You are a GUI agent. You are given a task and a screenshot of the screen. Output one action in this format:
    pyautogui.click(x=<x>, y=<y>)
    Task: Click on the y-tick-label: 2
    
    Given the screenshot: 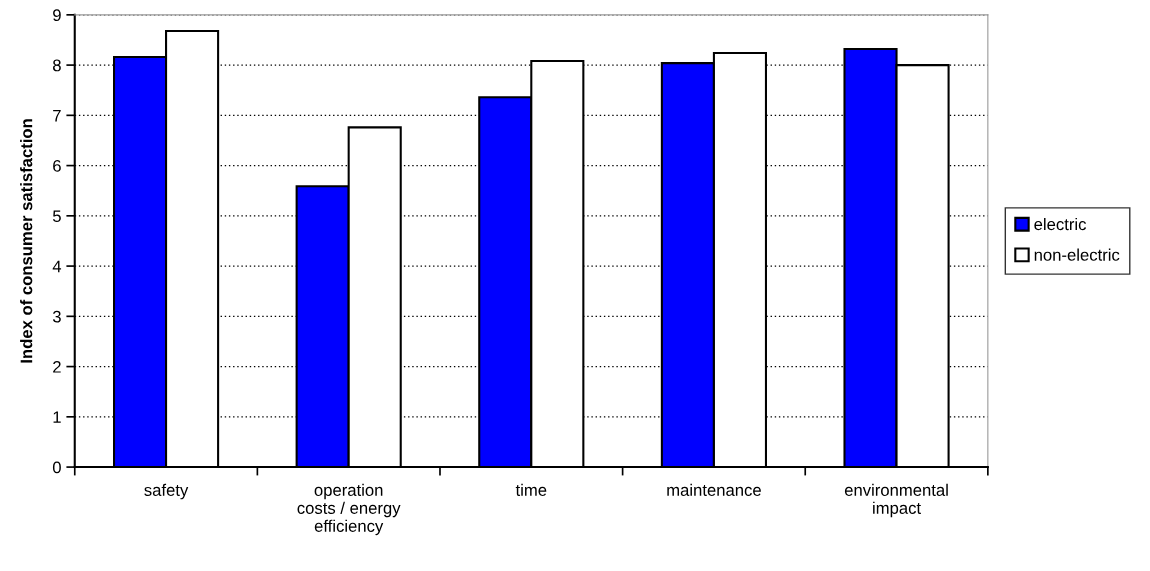 What is the action you would take?
    pyautogui.click(x=57, y=366)
    